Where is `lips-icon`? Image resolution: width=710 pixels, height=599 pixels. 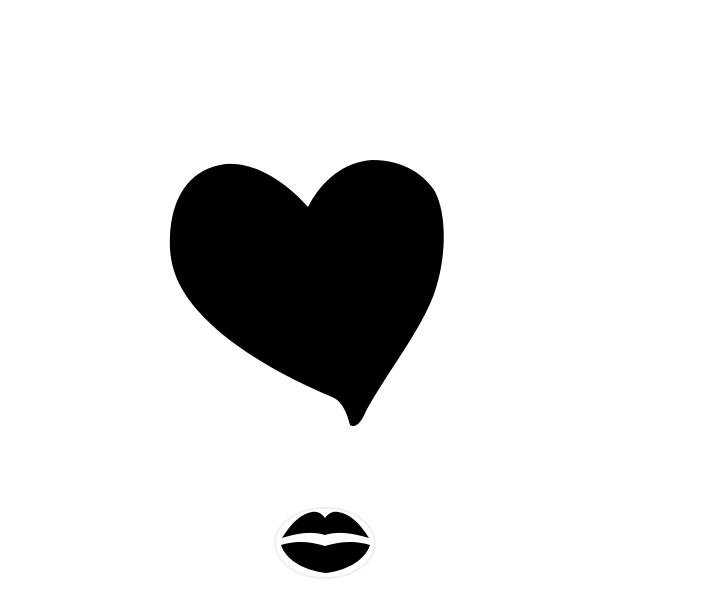 lips-icon is located at coordinates (325, 543).